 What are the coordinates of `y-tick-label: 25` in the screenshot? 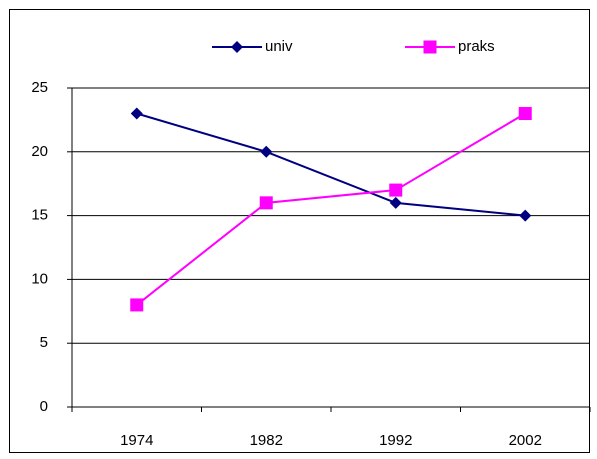 It's located at (39, 87).